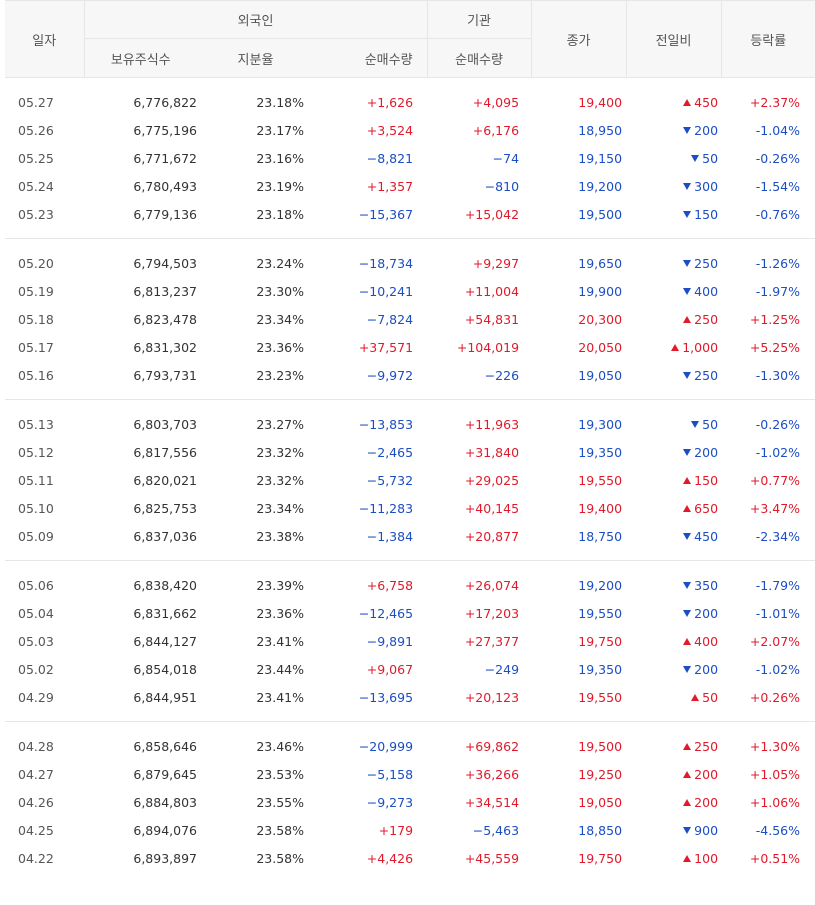 Image resolution: width=815 pixels, height=905 pixels. What do you see at coordinates (492, 774) in the screenshot?
I see `inst-net-cell: +36,266` at bounding box center [492, 774].